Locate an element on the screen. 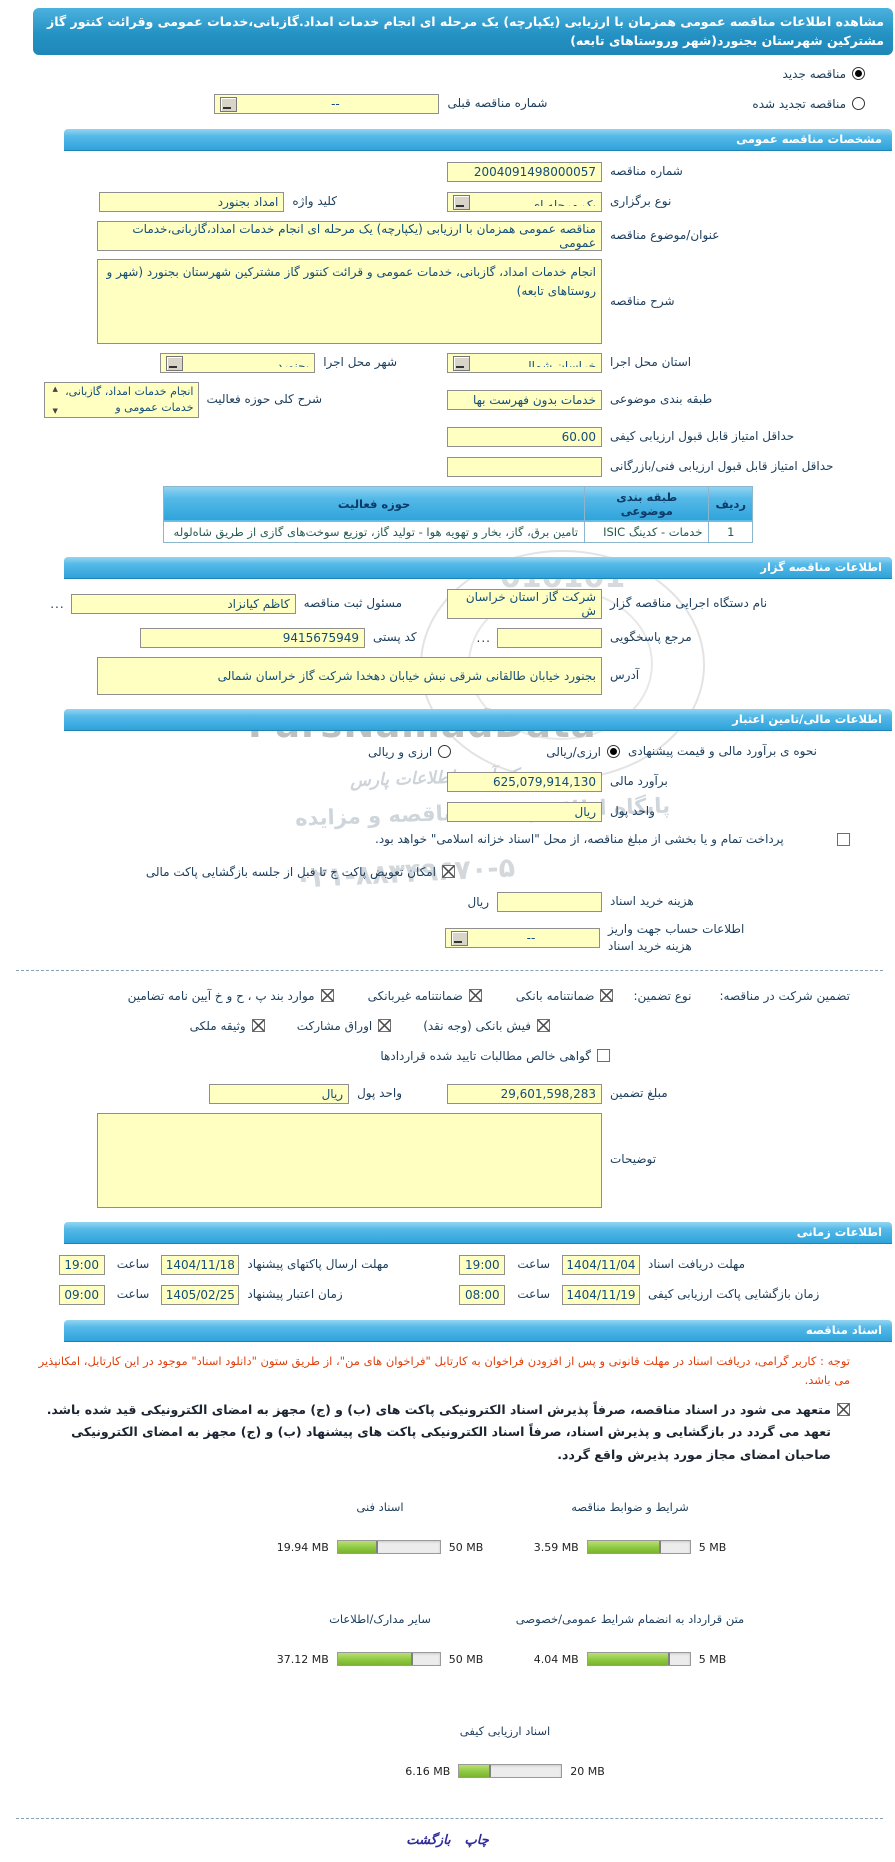 Image resolution: width=895 pixels, height=1862 pixels. estimate-field: 625,079,914,130 is located at coordinates (524, 781).